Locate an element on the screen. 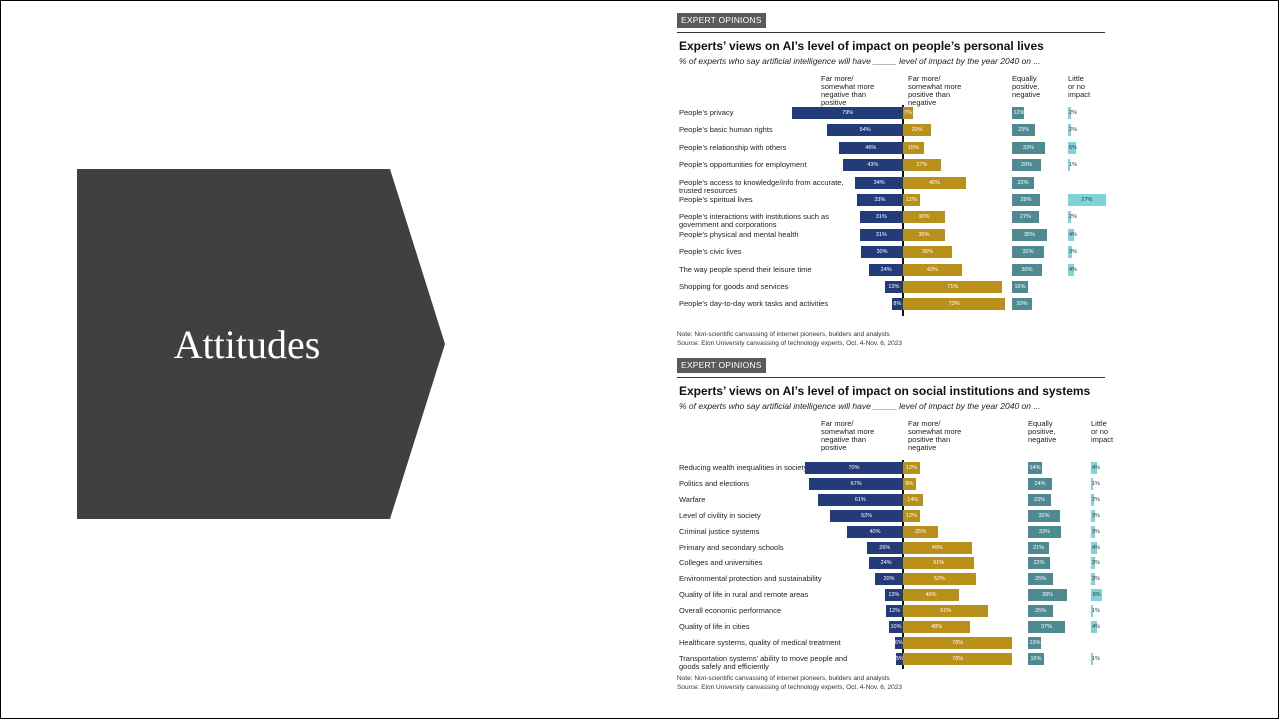  value-label-positive: 52% is located at coordinates (939, 579).